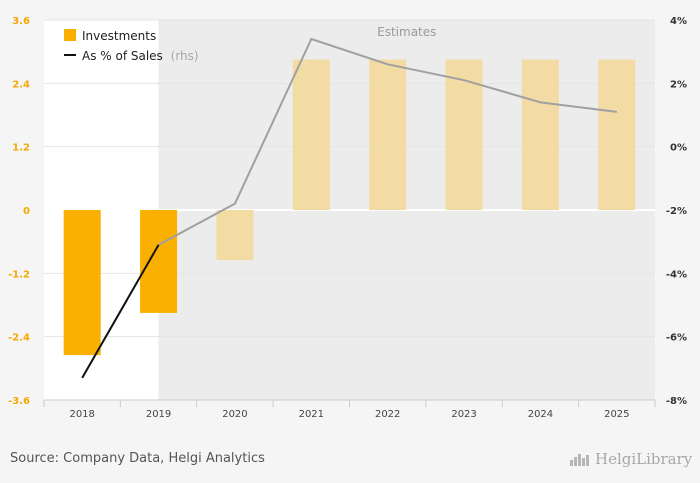  What do you see at coordinates (676, 401) in the screenshot?
I see `right-tick-label: -8%` at bounding box center [676, 401].